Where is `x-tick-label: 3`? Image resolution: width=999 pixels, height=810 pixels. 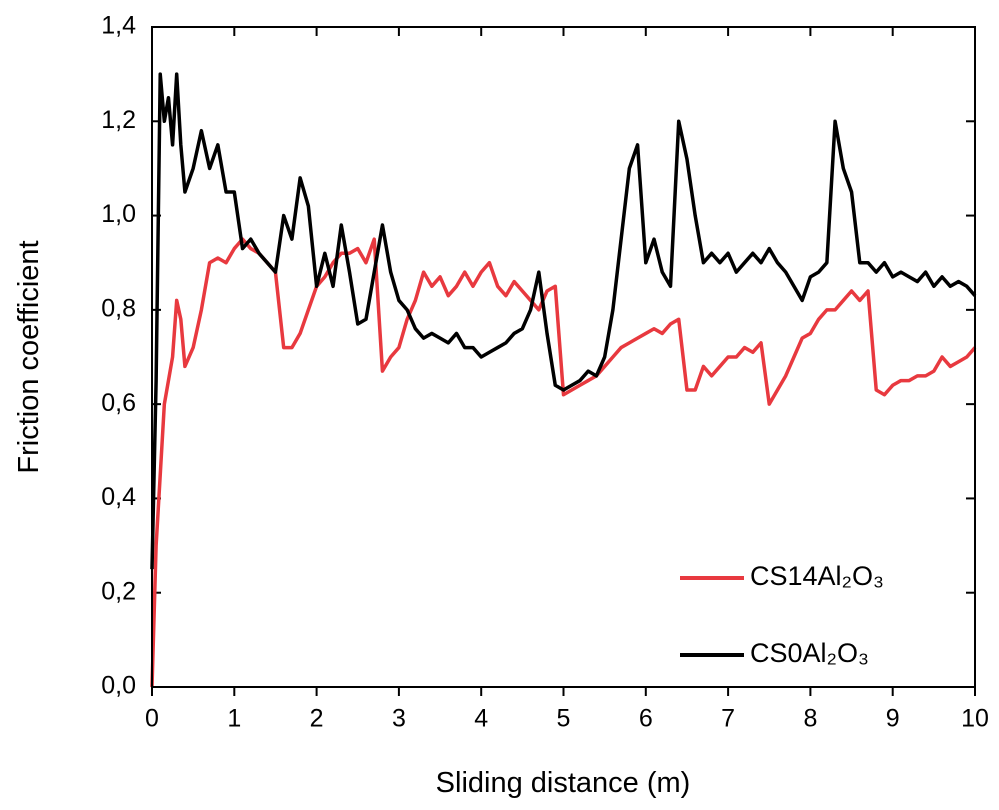
x-tick-label: 3 is located at coordinates (399, 719).